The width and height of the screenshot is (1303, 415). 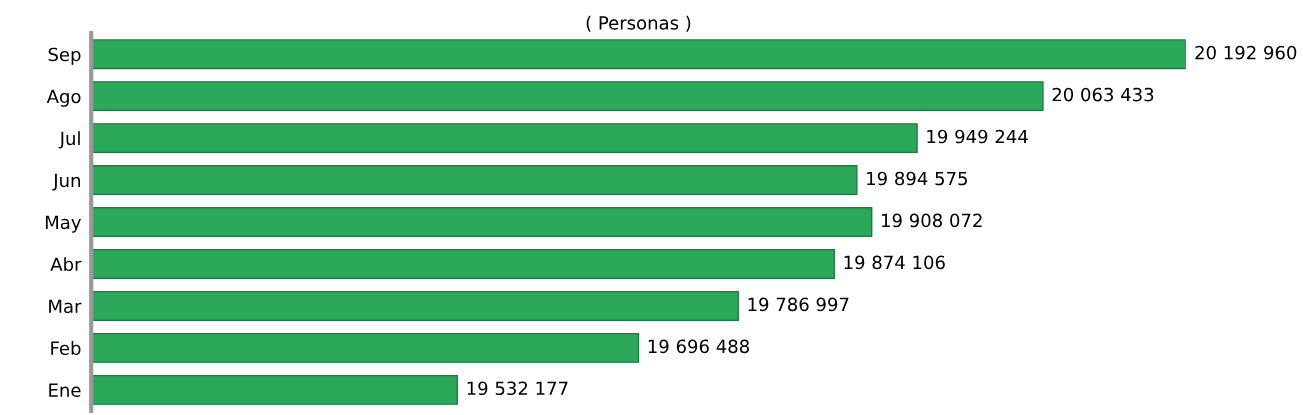 What do you see at coordinates (932, 220) in the screenshot?
I see `data-label: 19 908 072` at bounding box center [932, 220].